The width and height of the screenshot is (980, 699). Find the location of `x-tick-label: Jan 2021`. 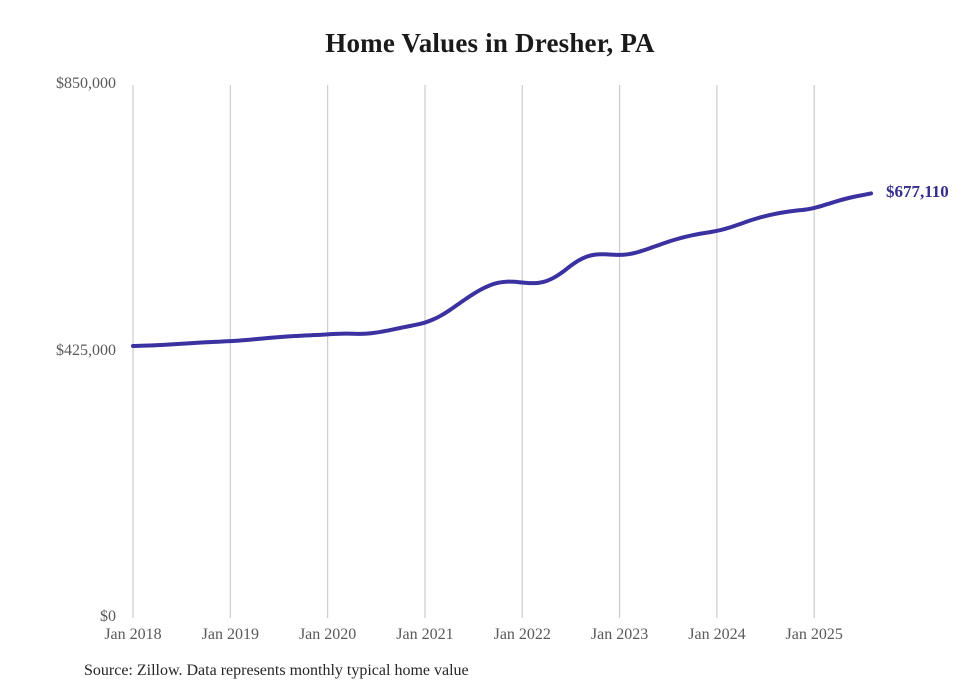

x-tick-label: Jan 2021 is located at coordinates (425, 634).